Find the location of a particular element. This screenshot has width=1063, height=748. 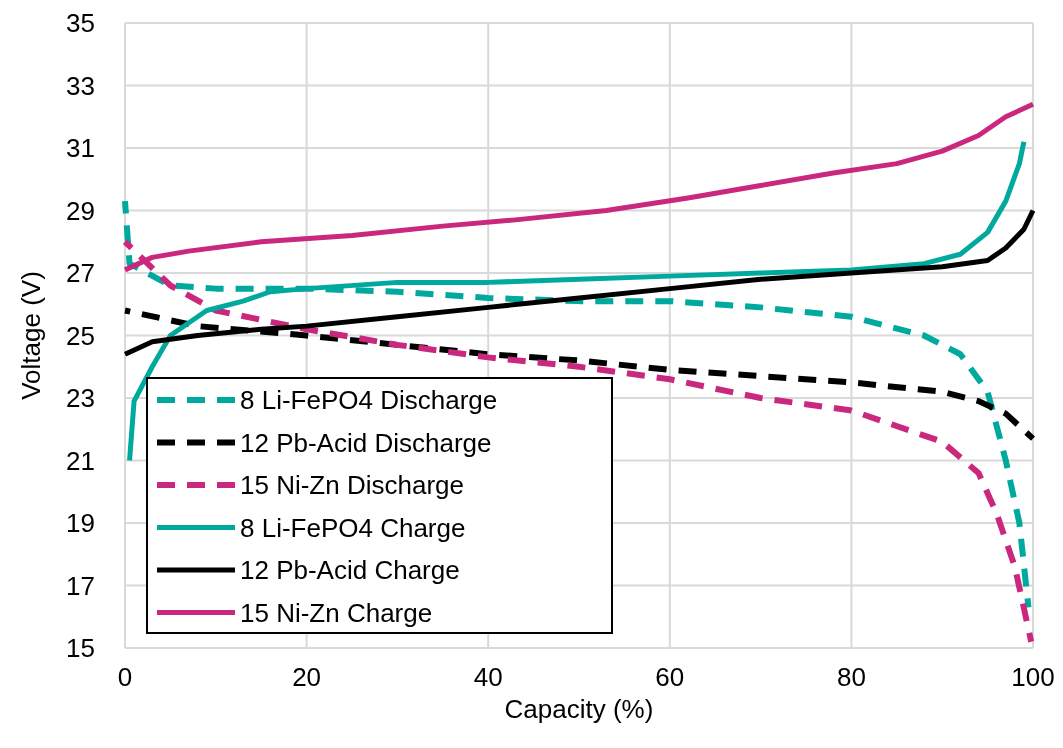

x-tick-label: 100 is located at coordinates (1033, 677).